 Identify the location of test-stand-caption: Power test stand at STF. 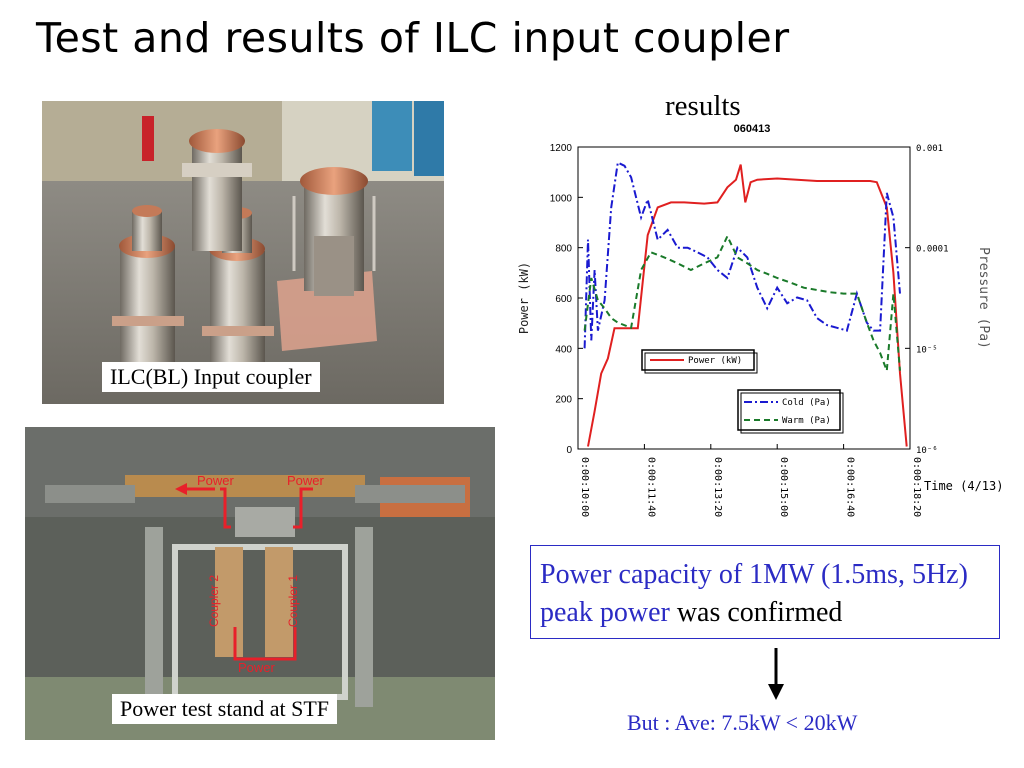
(224, 709).